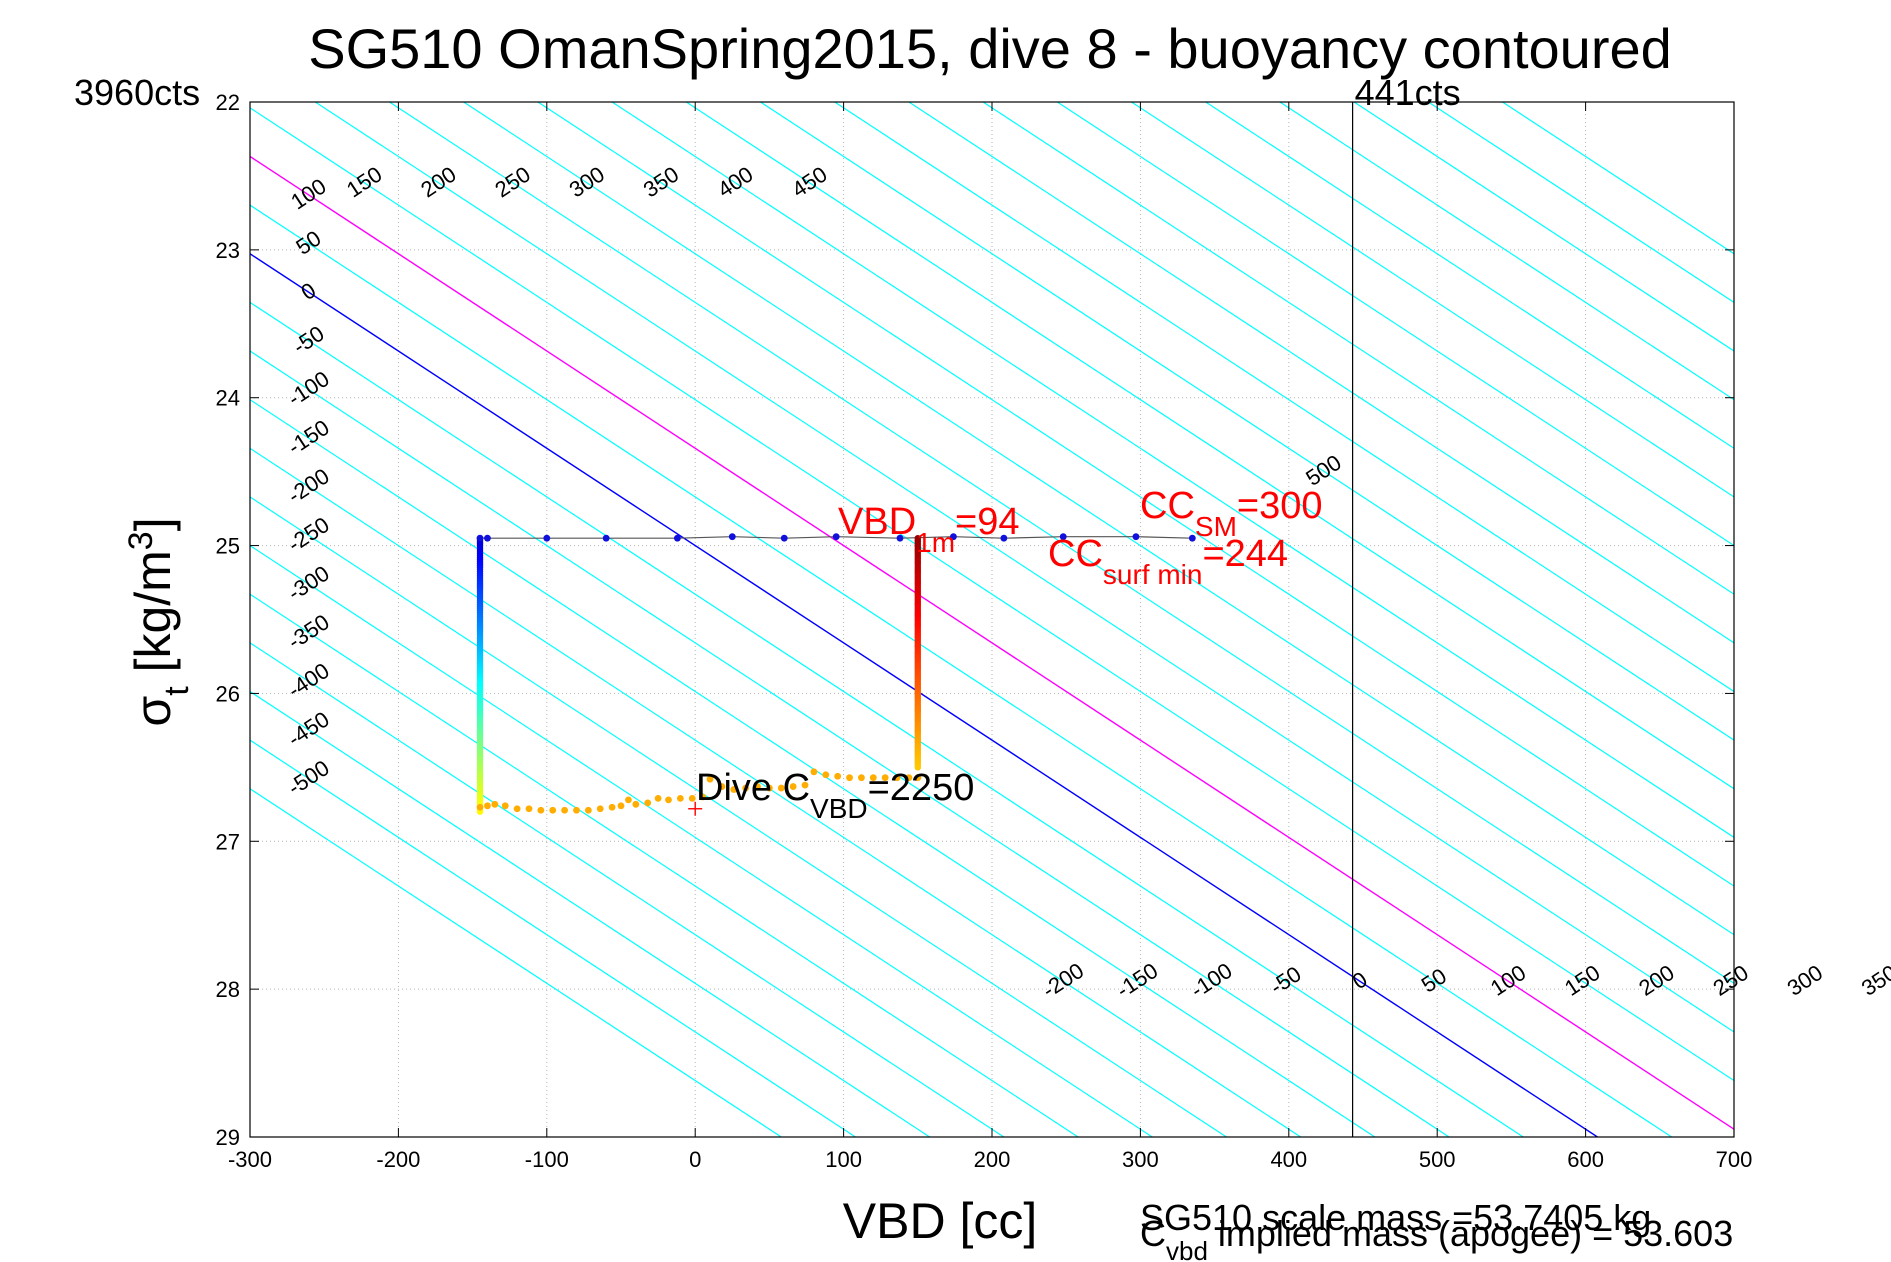 Image resolution: width=1891 pixels, height=1262 pixels. What do you see at coordinates (992, 1159) in the screenshot?
I see `x-tick-label: 200` at bounding box center [992, 1159].